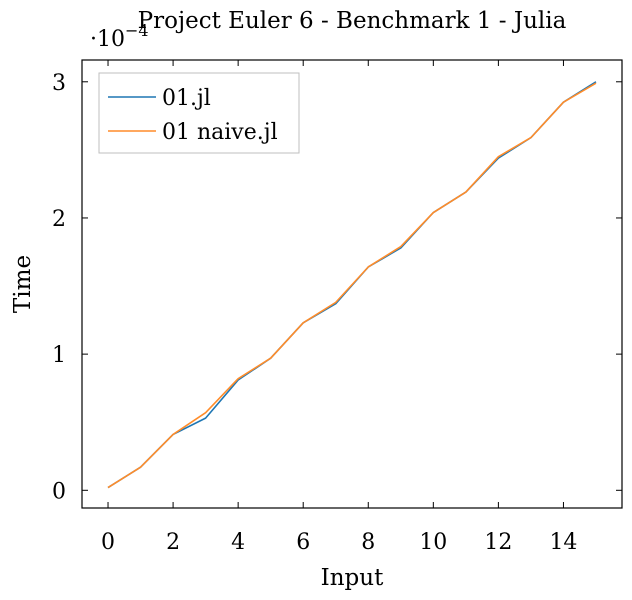  Describe the element at coordinates (433, 542) in the screenshot. I see `x-tick-label: 10` at that location.